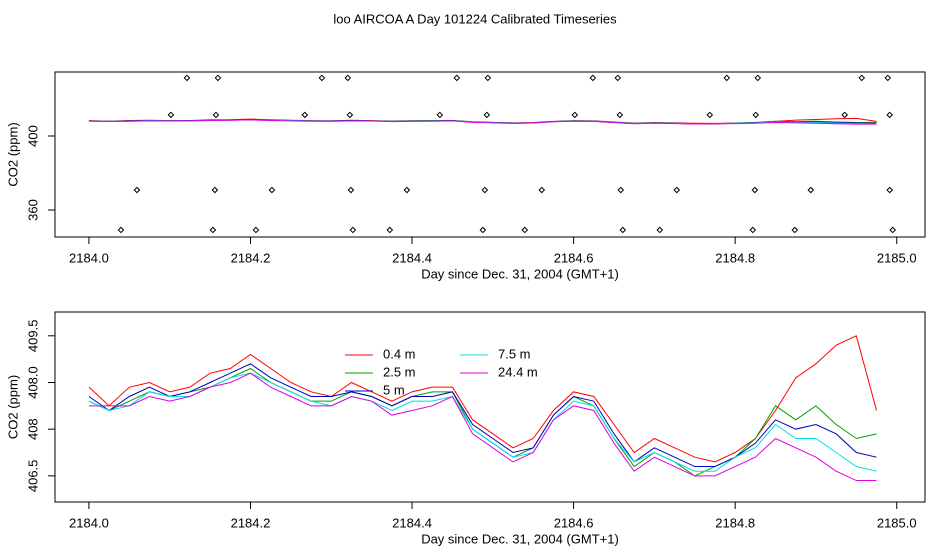 Image resolution: width=950 pixels, height=555 pixels. Describe the element at coordinates (399, 353) in the screenshot. I see `legend-label: 0.4 m` at that location.